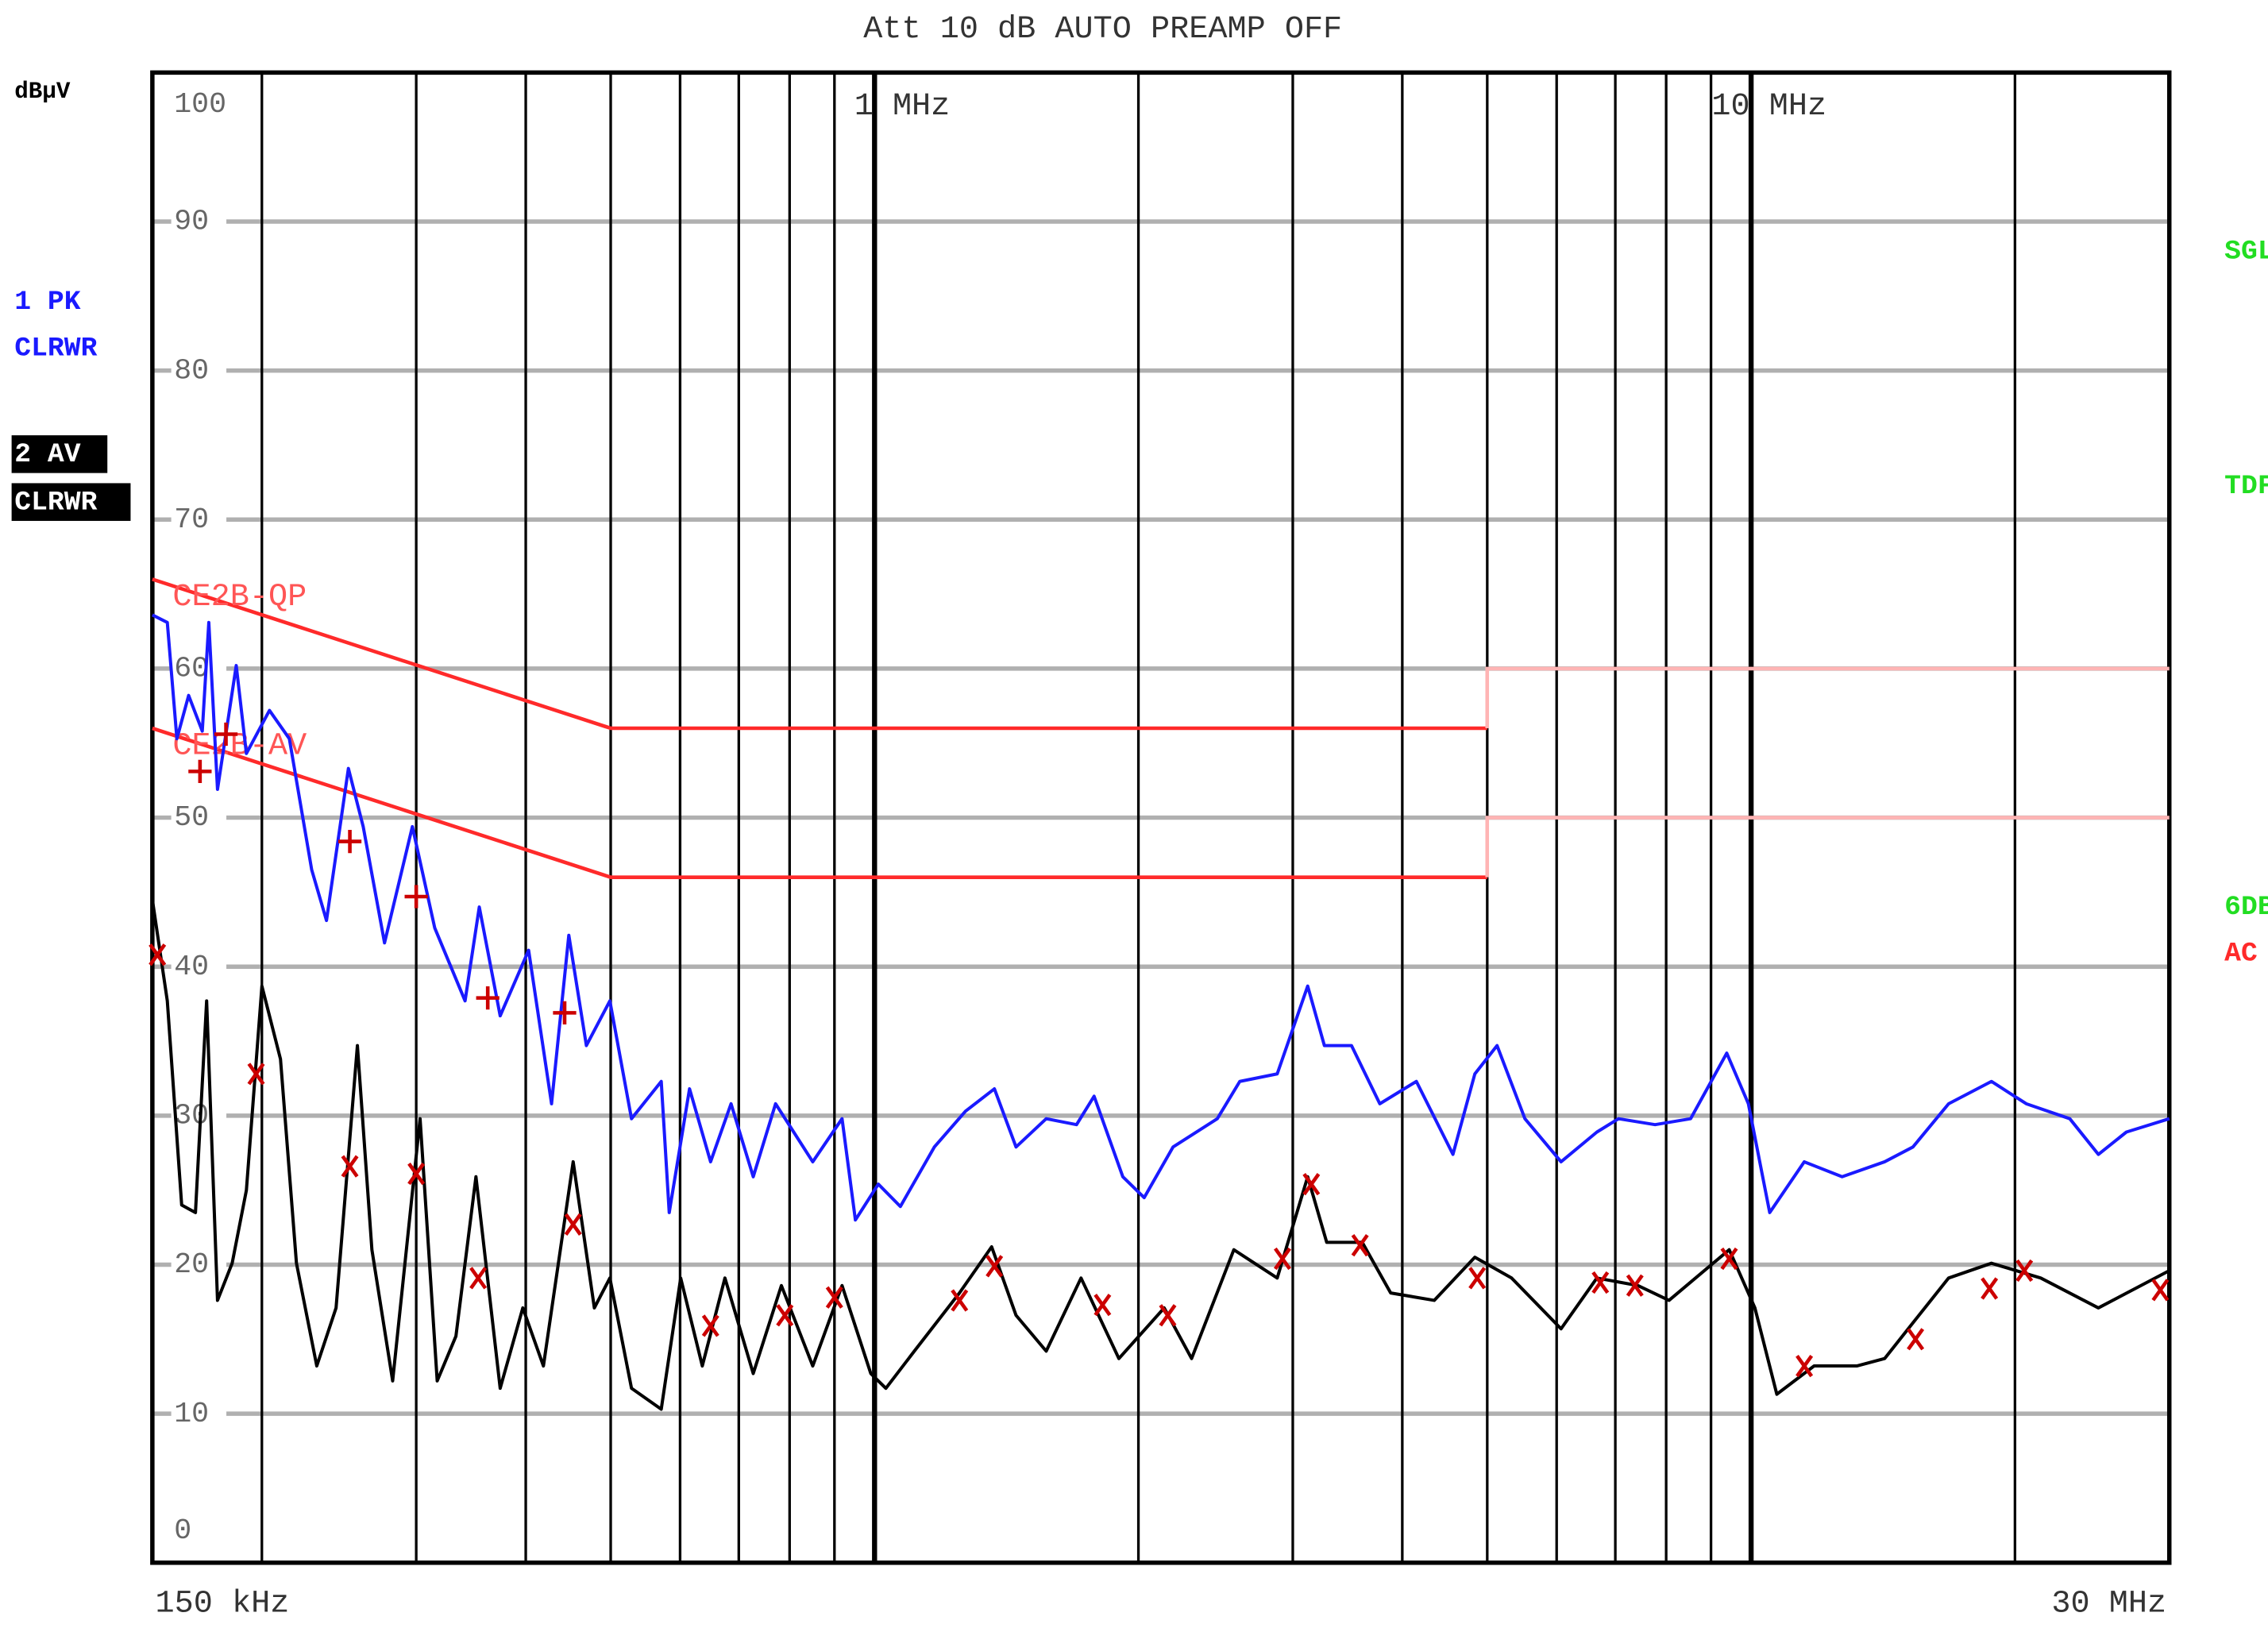 This screenshot has height=1628, width=2268. I want to click on x-tick-label: 150 kHz, so click(223, 1604).